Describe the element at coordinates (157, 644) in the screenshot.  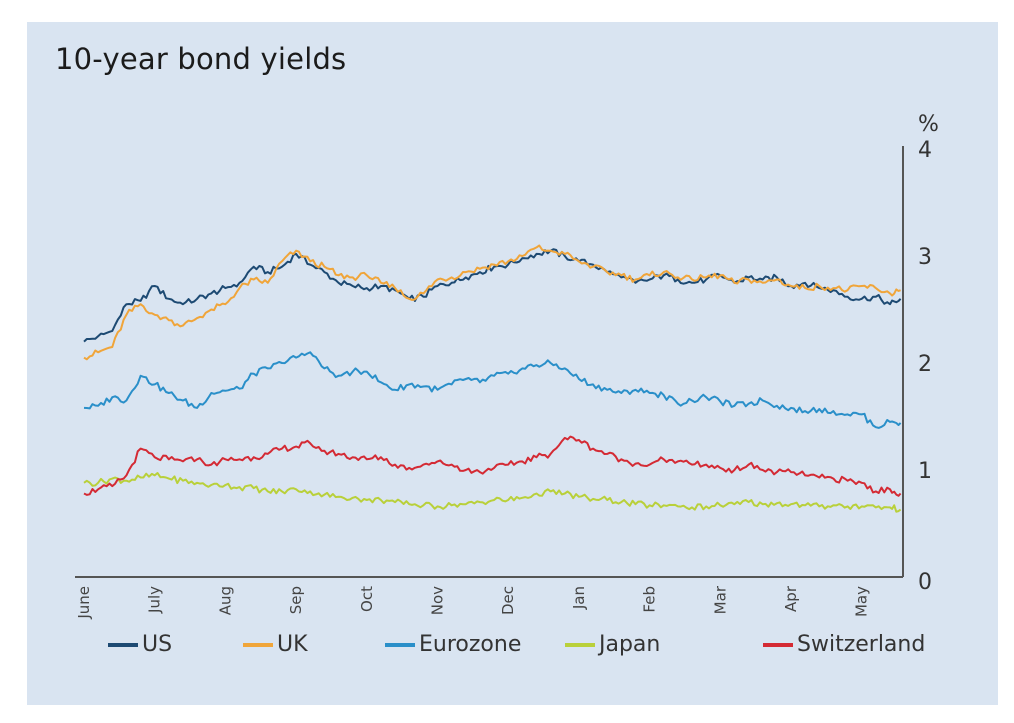
I see `legend-label: US` at that location.